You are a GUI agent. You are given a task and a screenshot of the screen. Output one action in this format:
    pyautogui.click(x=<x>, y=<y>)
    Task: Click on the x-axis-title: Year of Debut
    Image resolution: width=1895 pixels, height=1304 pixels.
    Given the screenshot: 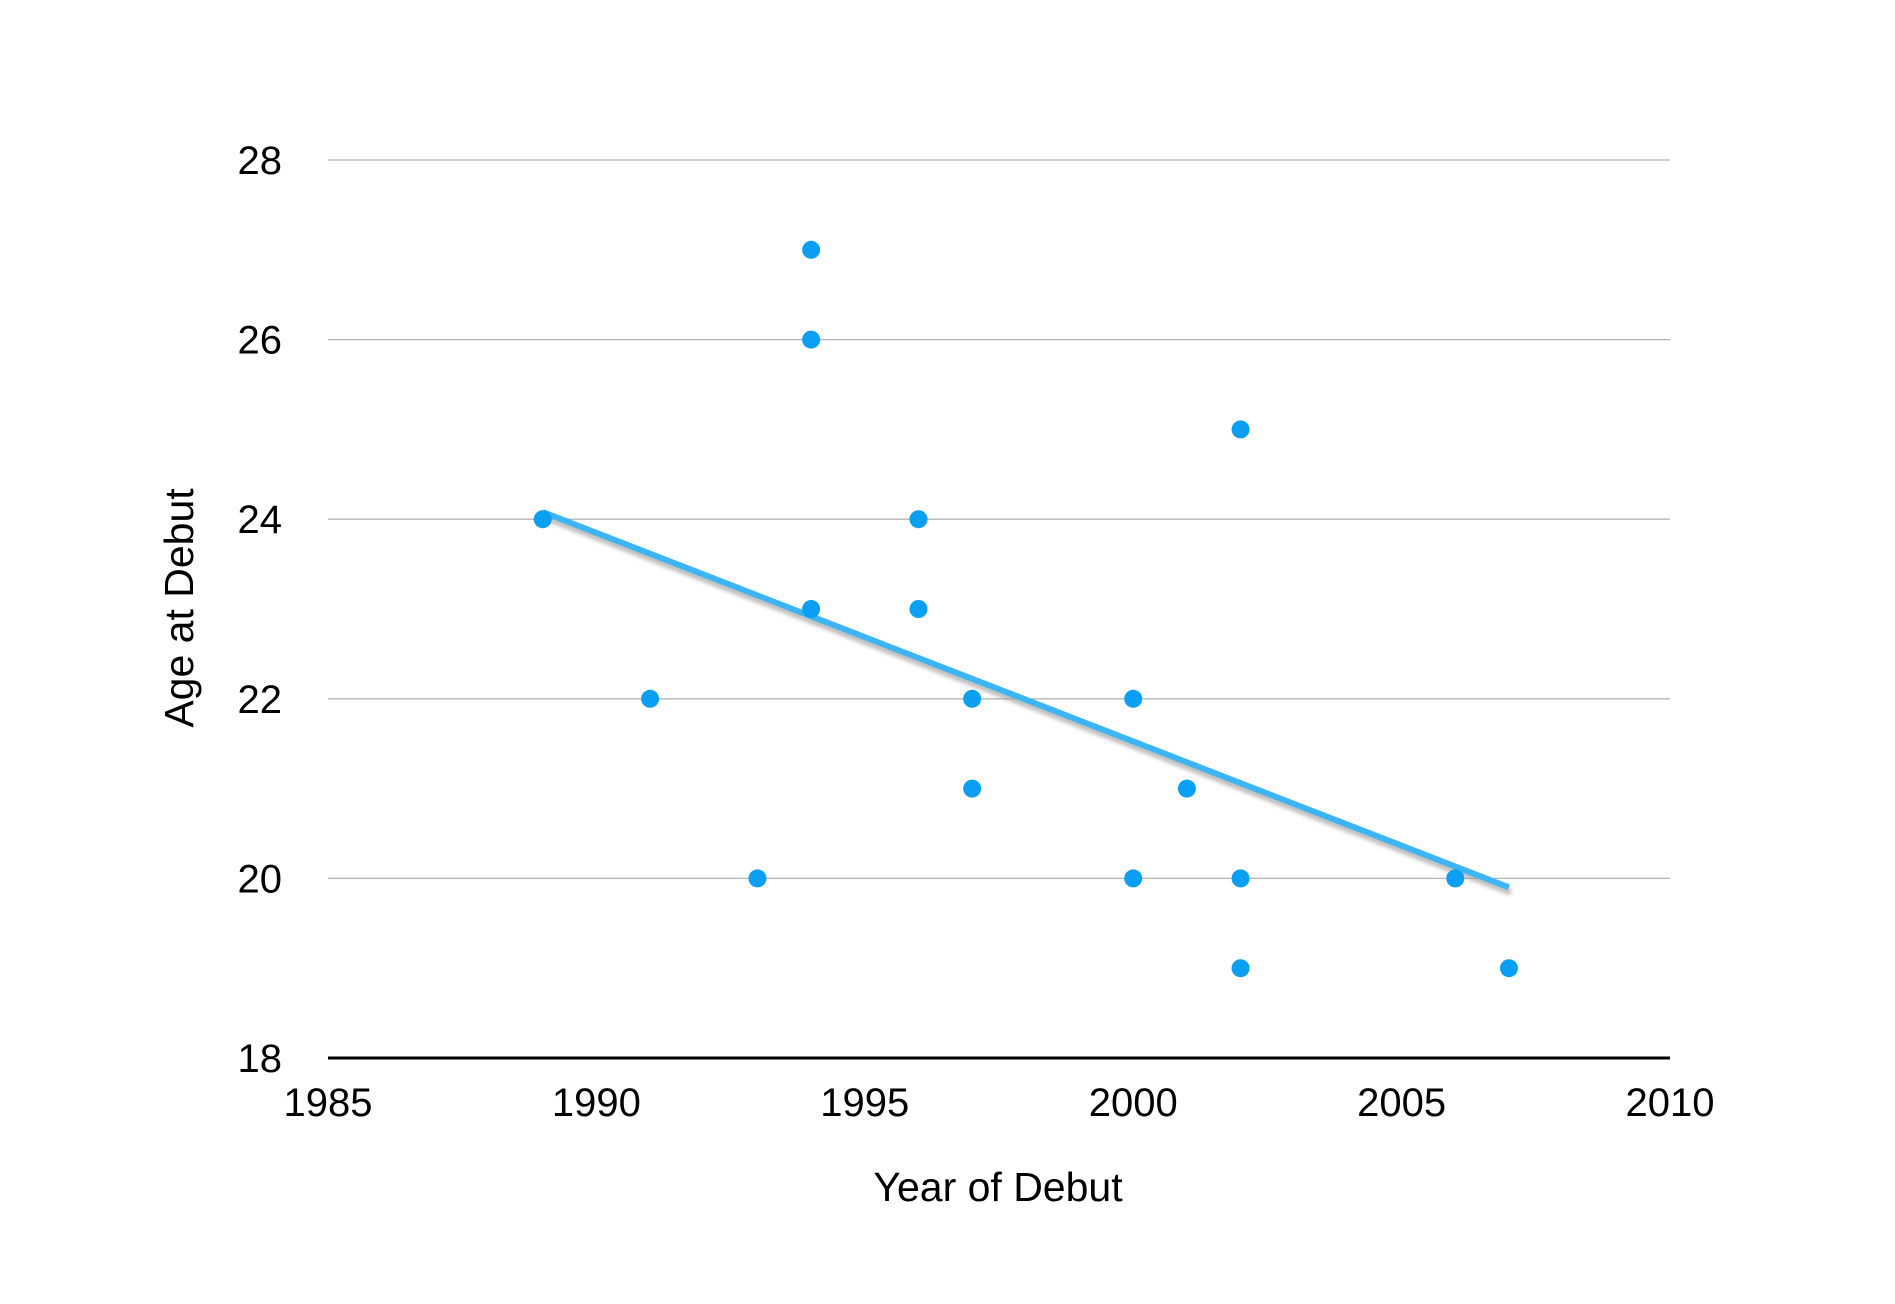 What is the action you would take?
    pyautogui.click(x=998, y=1187)
    